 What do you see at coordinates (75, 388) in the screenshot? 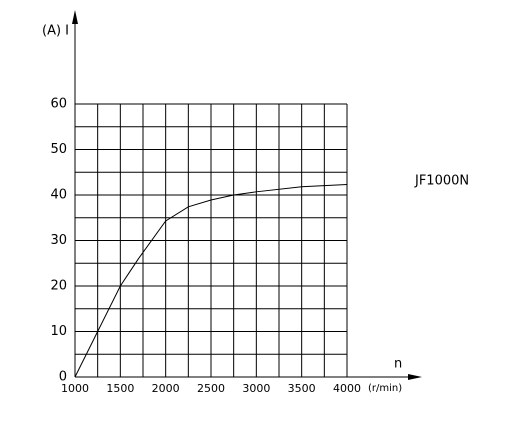
I see `x-tick-label: 1000` at bounding box center [75, 388].